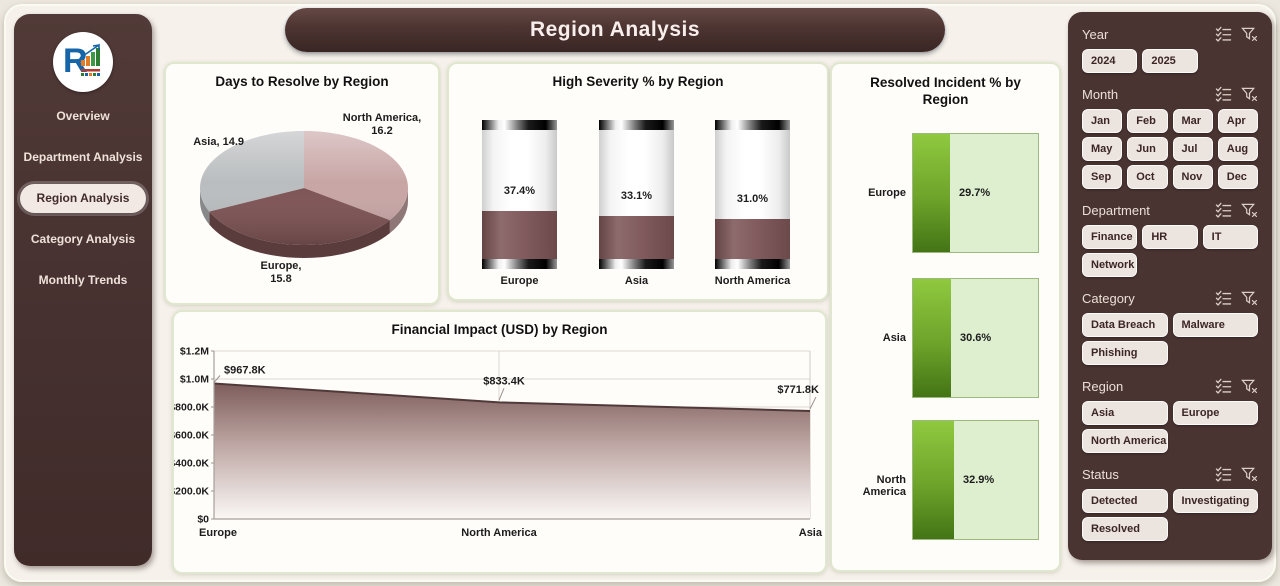 The image size is (1280, 586). Describe the element at coordinates (191, 408) in the screenshot. I see `y-axis-label: $800.0K` at that location.